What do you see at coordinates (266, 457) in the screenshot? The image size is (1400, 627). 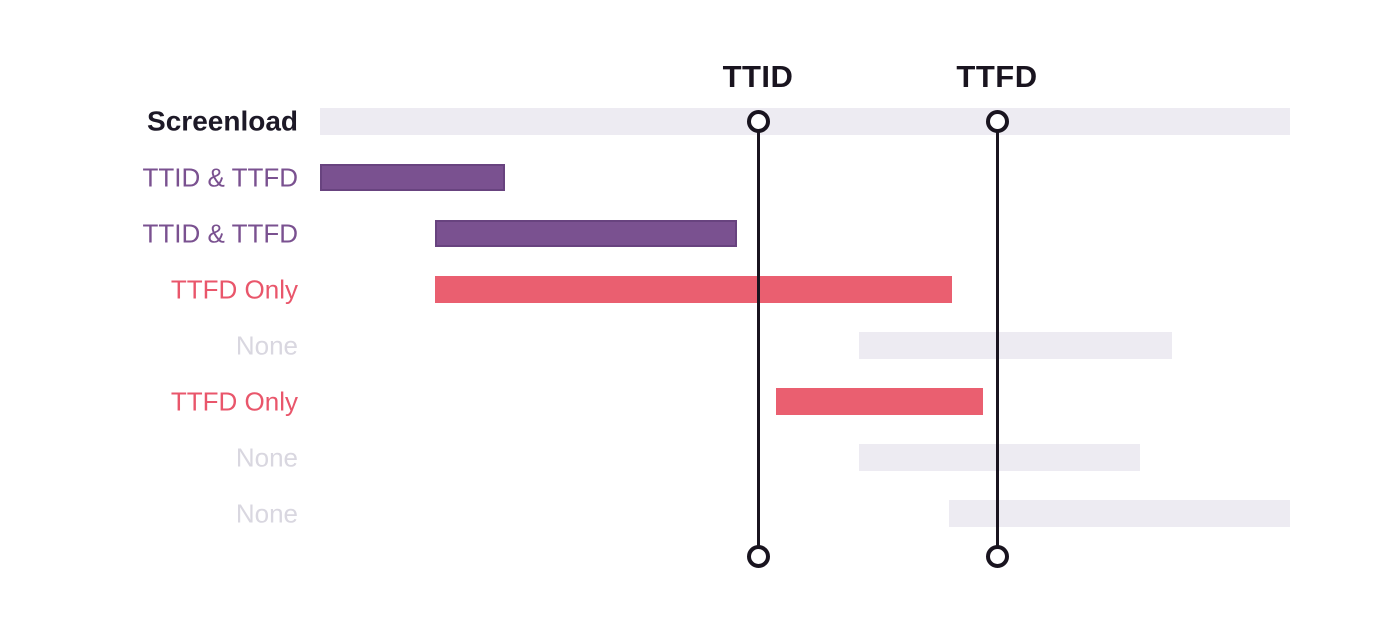 I see `row-label-6: None` at bounding box center [266, 457].